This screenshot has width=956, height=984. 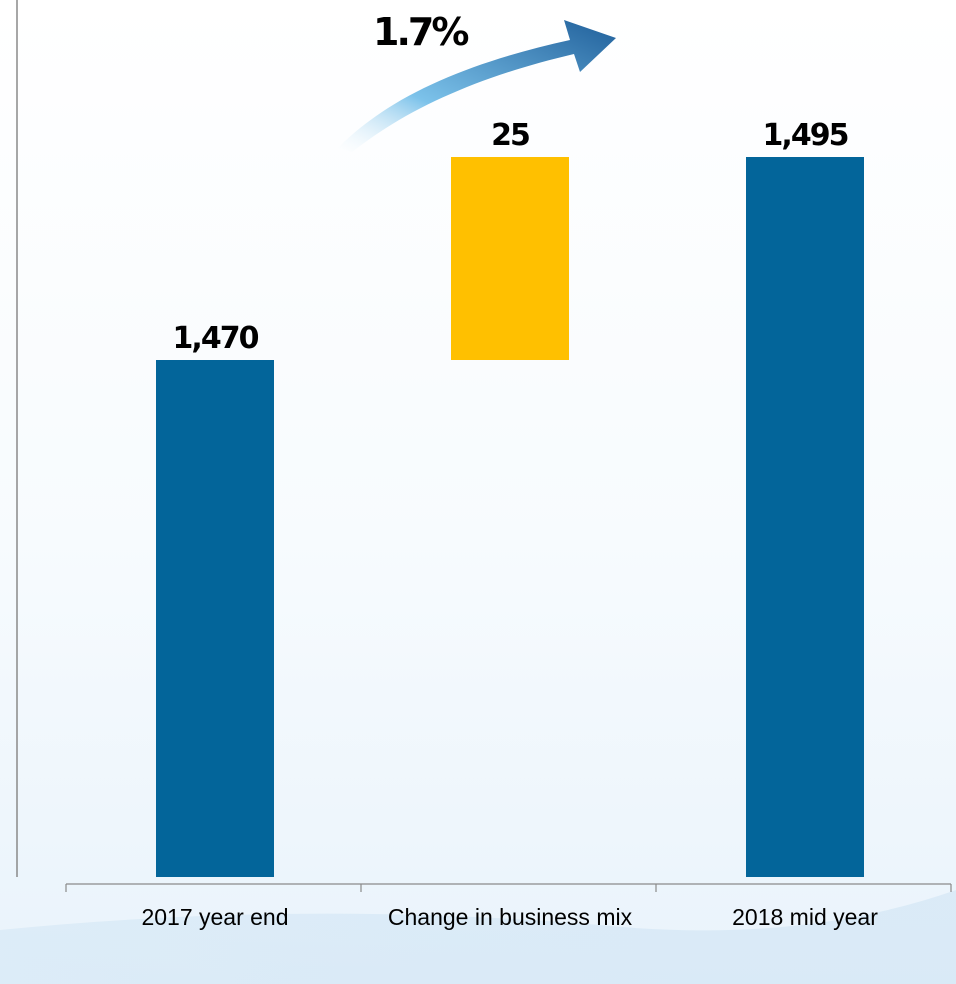 I want to click on value-label-2: 25, so click(x=510, y=135).